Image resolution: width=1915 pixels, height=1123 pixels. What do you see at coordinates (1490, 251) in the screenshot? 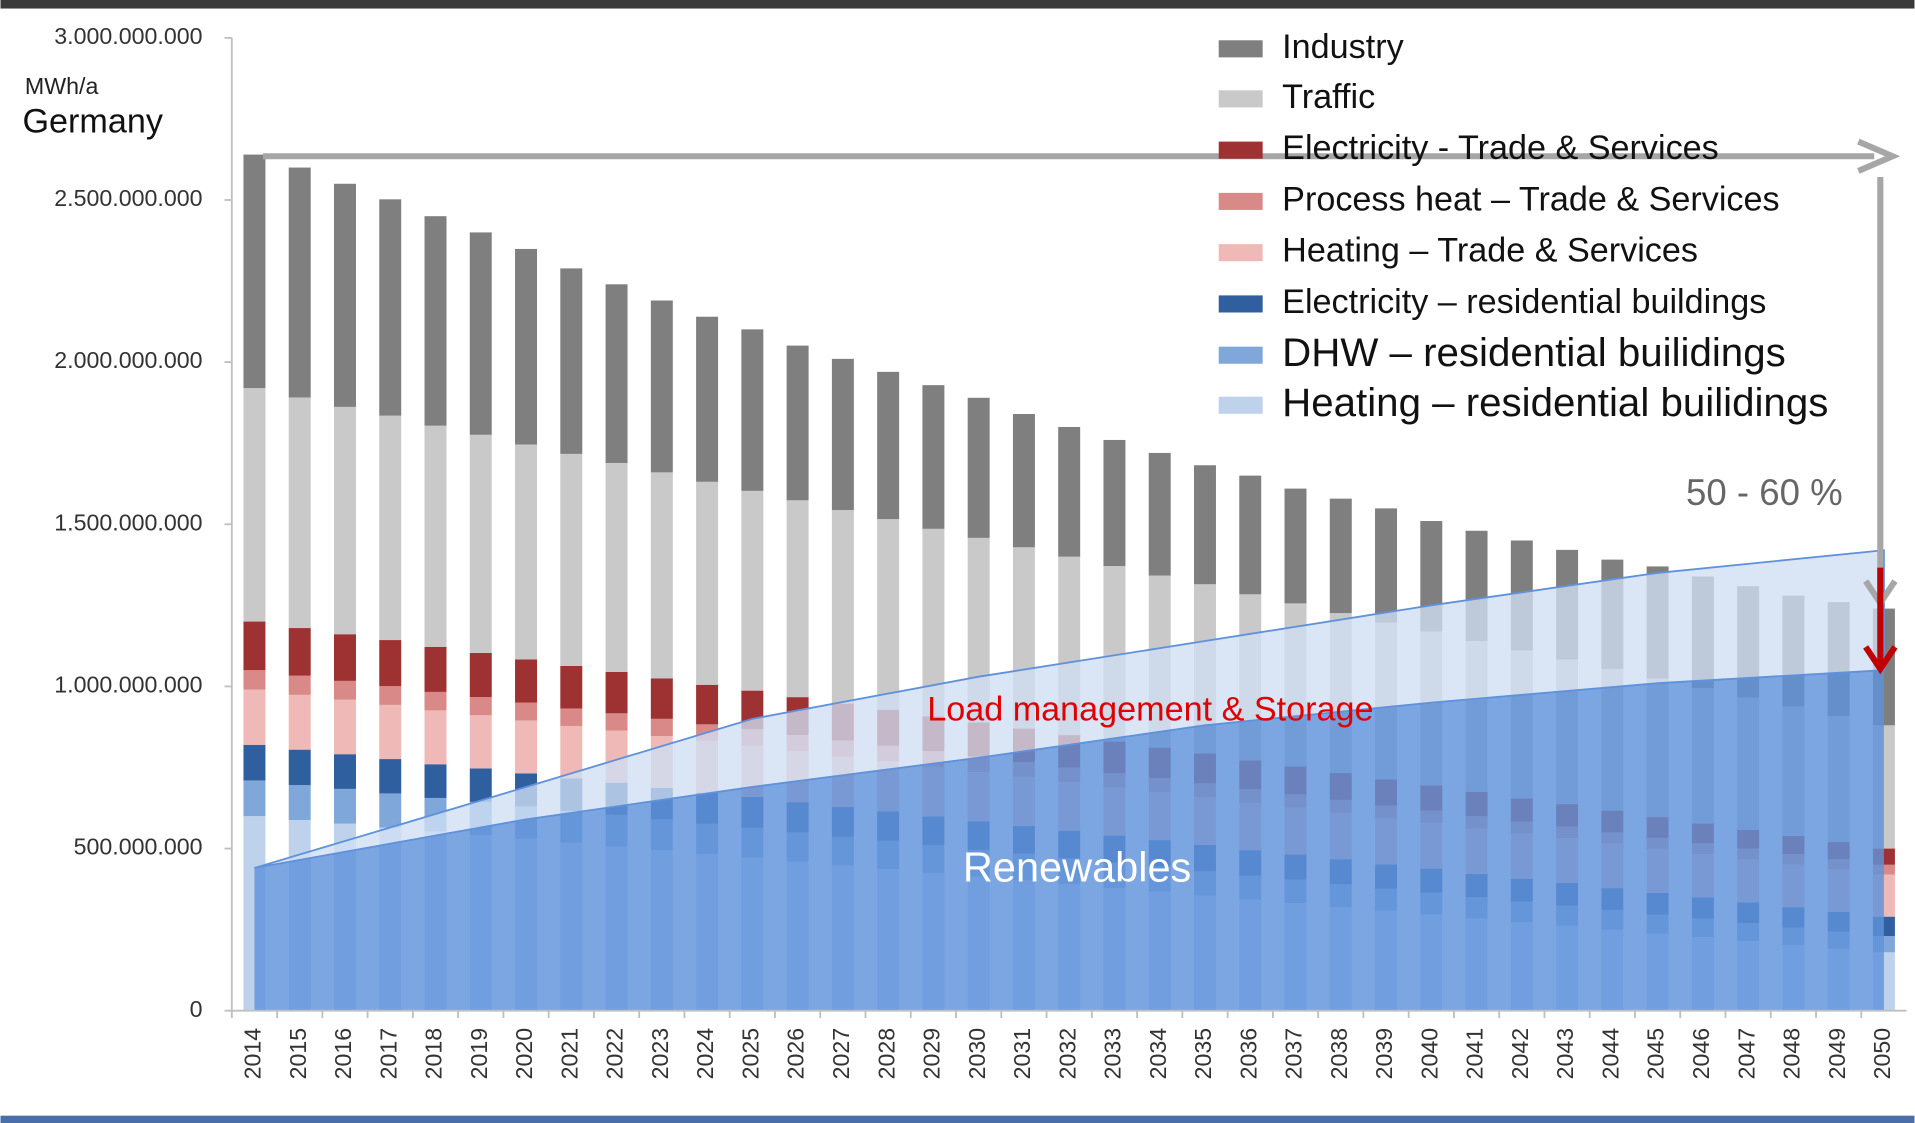
I see `legend-label: Heating – Trade & Services` at bounding box center [1490, 251].